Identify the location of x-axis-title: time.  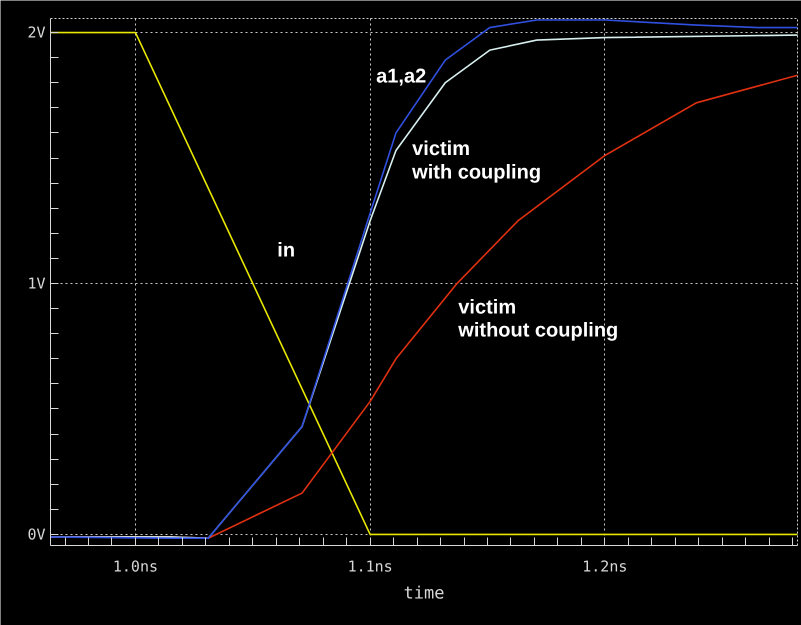
(424, 594).